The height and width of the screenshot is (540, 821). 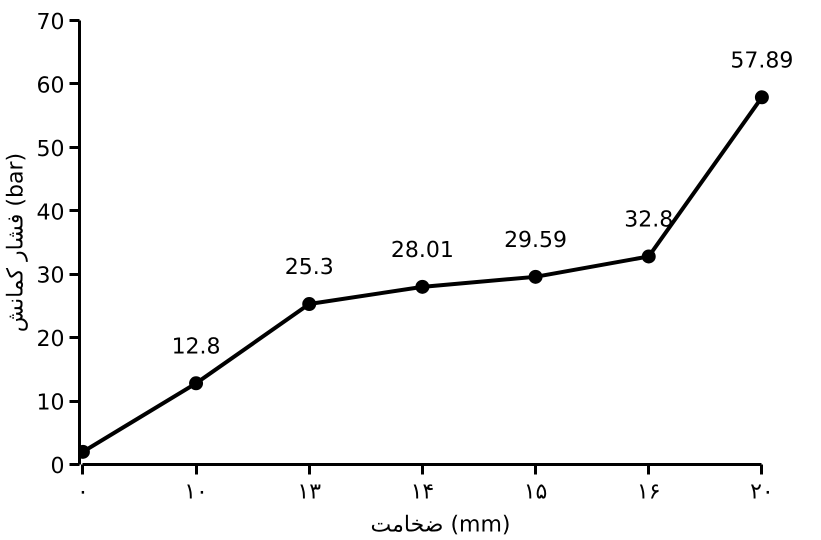 What do you see at coordinates (440, 525) in the screenshot?
I see `x-axis-title: ضخامت (mm)` at bounding box center [440, 525].